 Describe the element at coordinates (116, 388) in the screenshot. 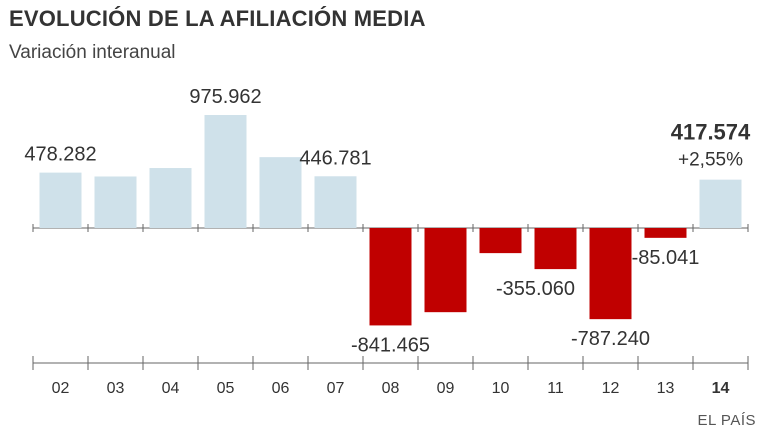

I see `tick-label-03: 03` at that location.